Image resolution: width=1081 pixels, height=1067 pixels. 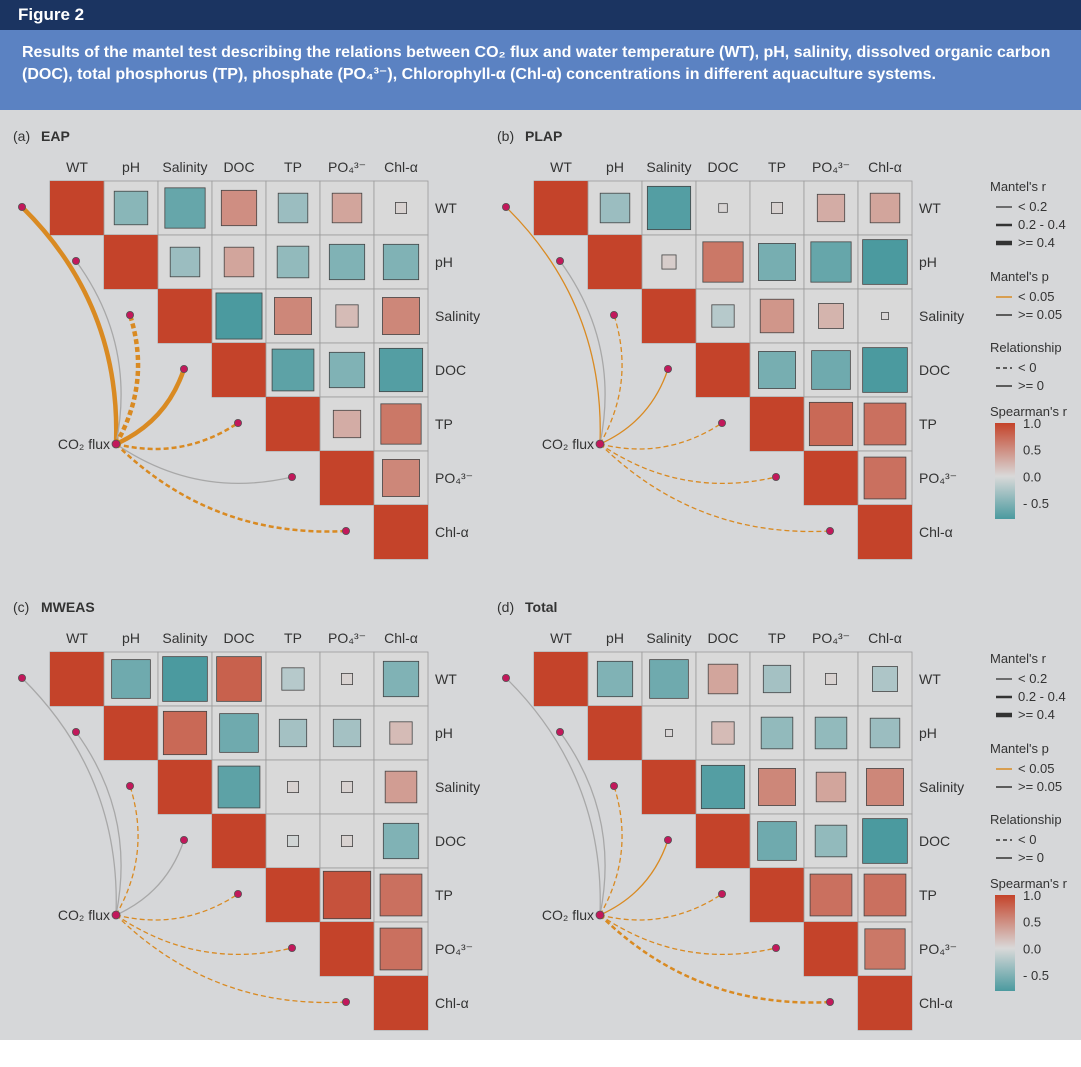 What do you see at coordinates (444, 424) in the screenshot?
I see `row-label-a: TP` at bounding box center [444, 424].